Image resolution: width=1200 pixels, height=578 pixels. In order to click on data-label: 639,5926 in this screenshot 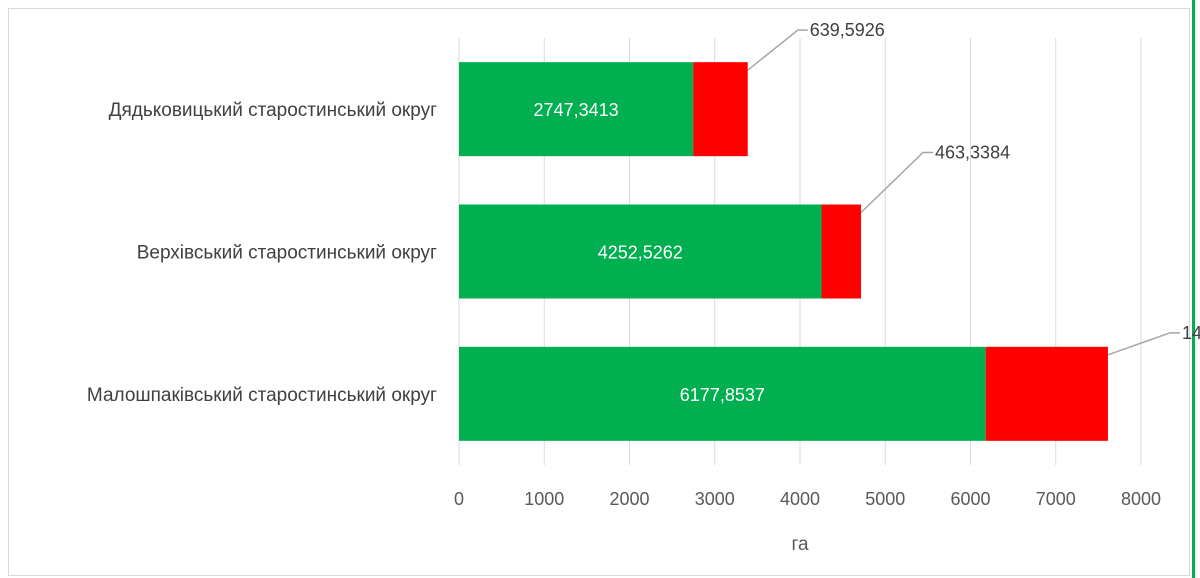, I will do `click(847, 30)`.